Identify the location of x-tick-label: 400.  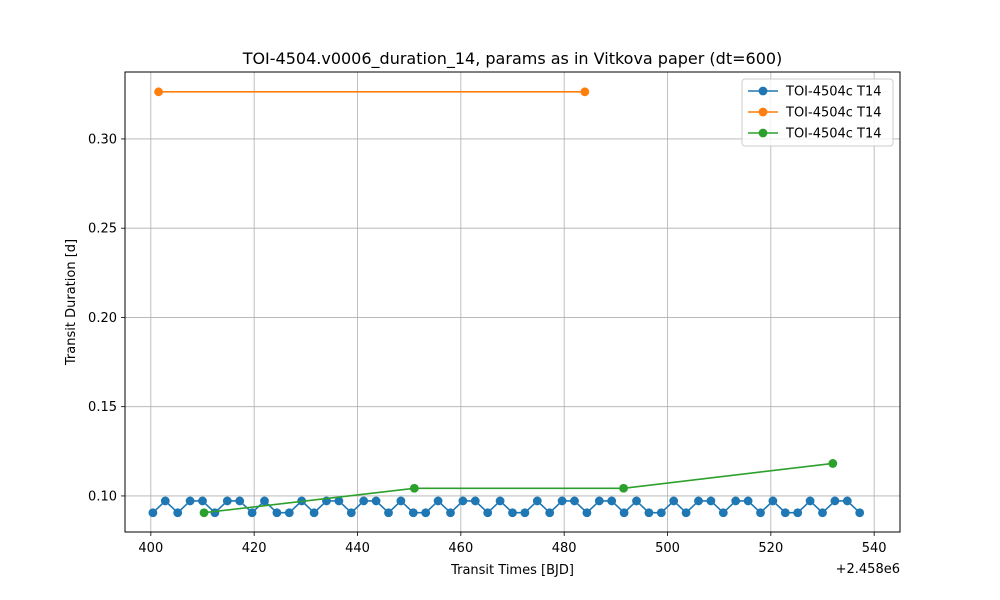
(150, 548).